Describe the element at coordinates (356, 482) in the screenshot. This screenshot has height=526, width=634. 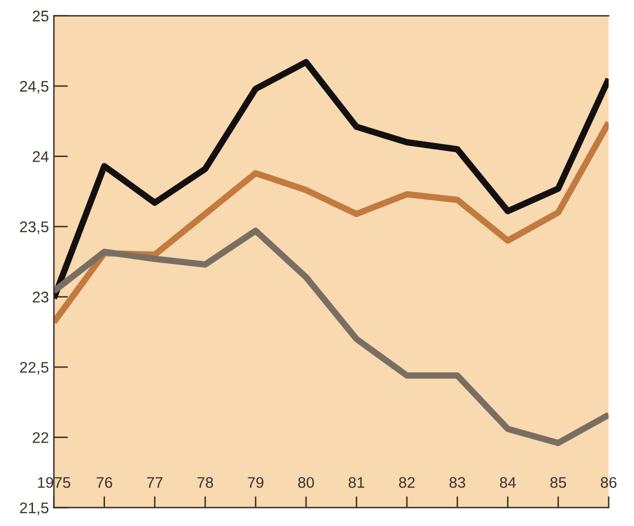
I see `x-tick-label: 81` at that location.